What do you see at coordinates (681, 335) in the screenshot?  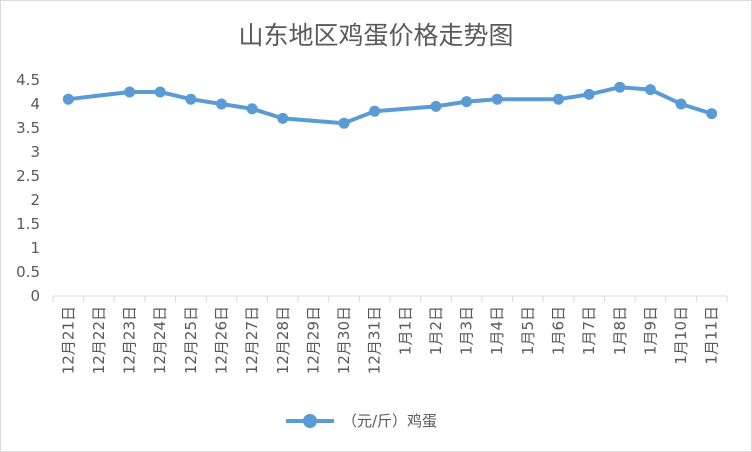 I see `x-tick-label: 1月10日` at bounding box center [681, 335].